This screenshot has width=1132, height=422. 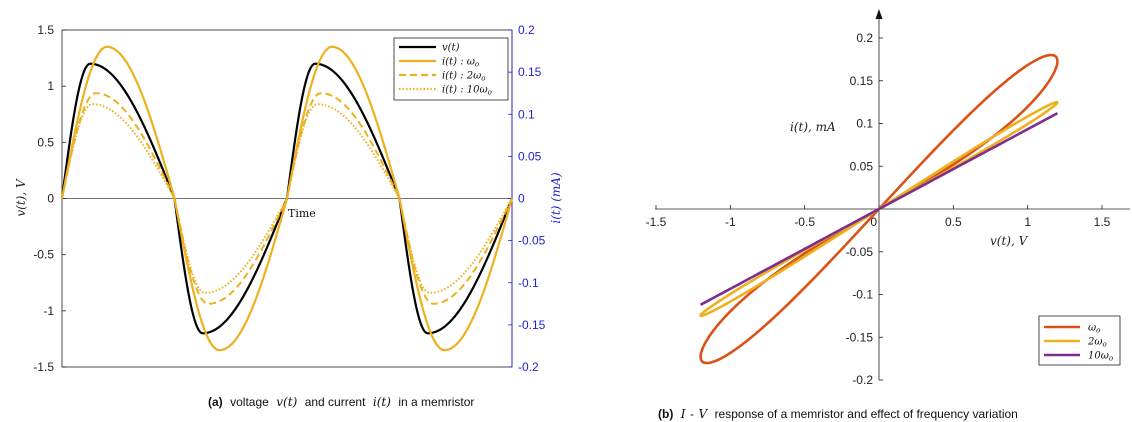 I want to click on plot-b-x-ticks: -1.5 -1 -0.5 0 0.5 1 1.5, so click(x=878, y=217).